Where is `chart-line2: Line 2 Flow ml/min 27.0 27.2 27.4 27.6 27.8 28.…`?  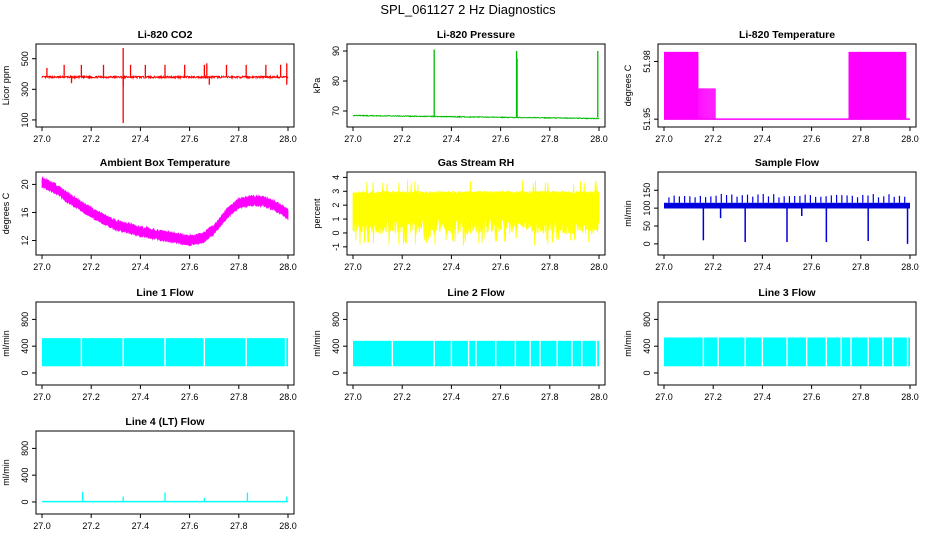 chart-line2: Line 2 Flow ml/min 27.0 27.2 27.4 27.6 27.8 28.… is located at coordinates (460, 344).